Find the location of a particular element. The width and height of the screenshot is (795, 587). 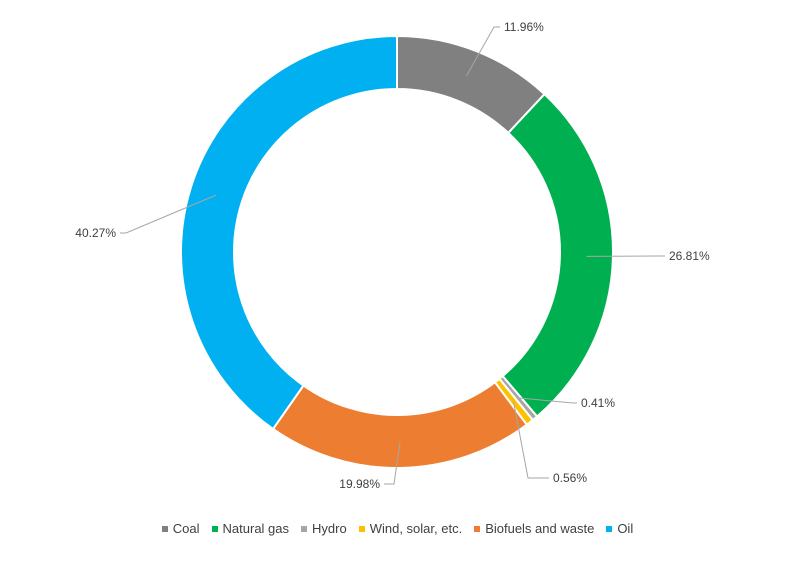

data-label-biofuels-and-waste: 19.98% is located at coordinates (359, 484).